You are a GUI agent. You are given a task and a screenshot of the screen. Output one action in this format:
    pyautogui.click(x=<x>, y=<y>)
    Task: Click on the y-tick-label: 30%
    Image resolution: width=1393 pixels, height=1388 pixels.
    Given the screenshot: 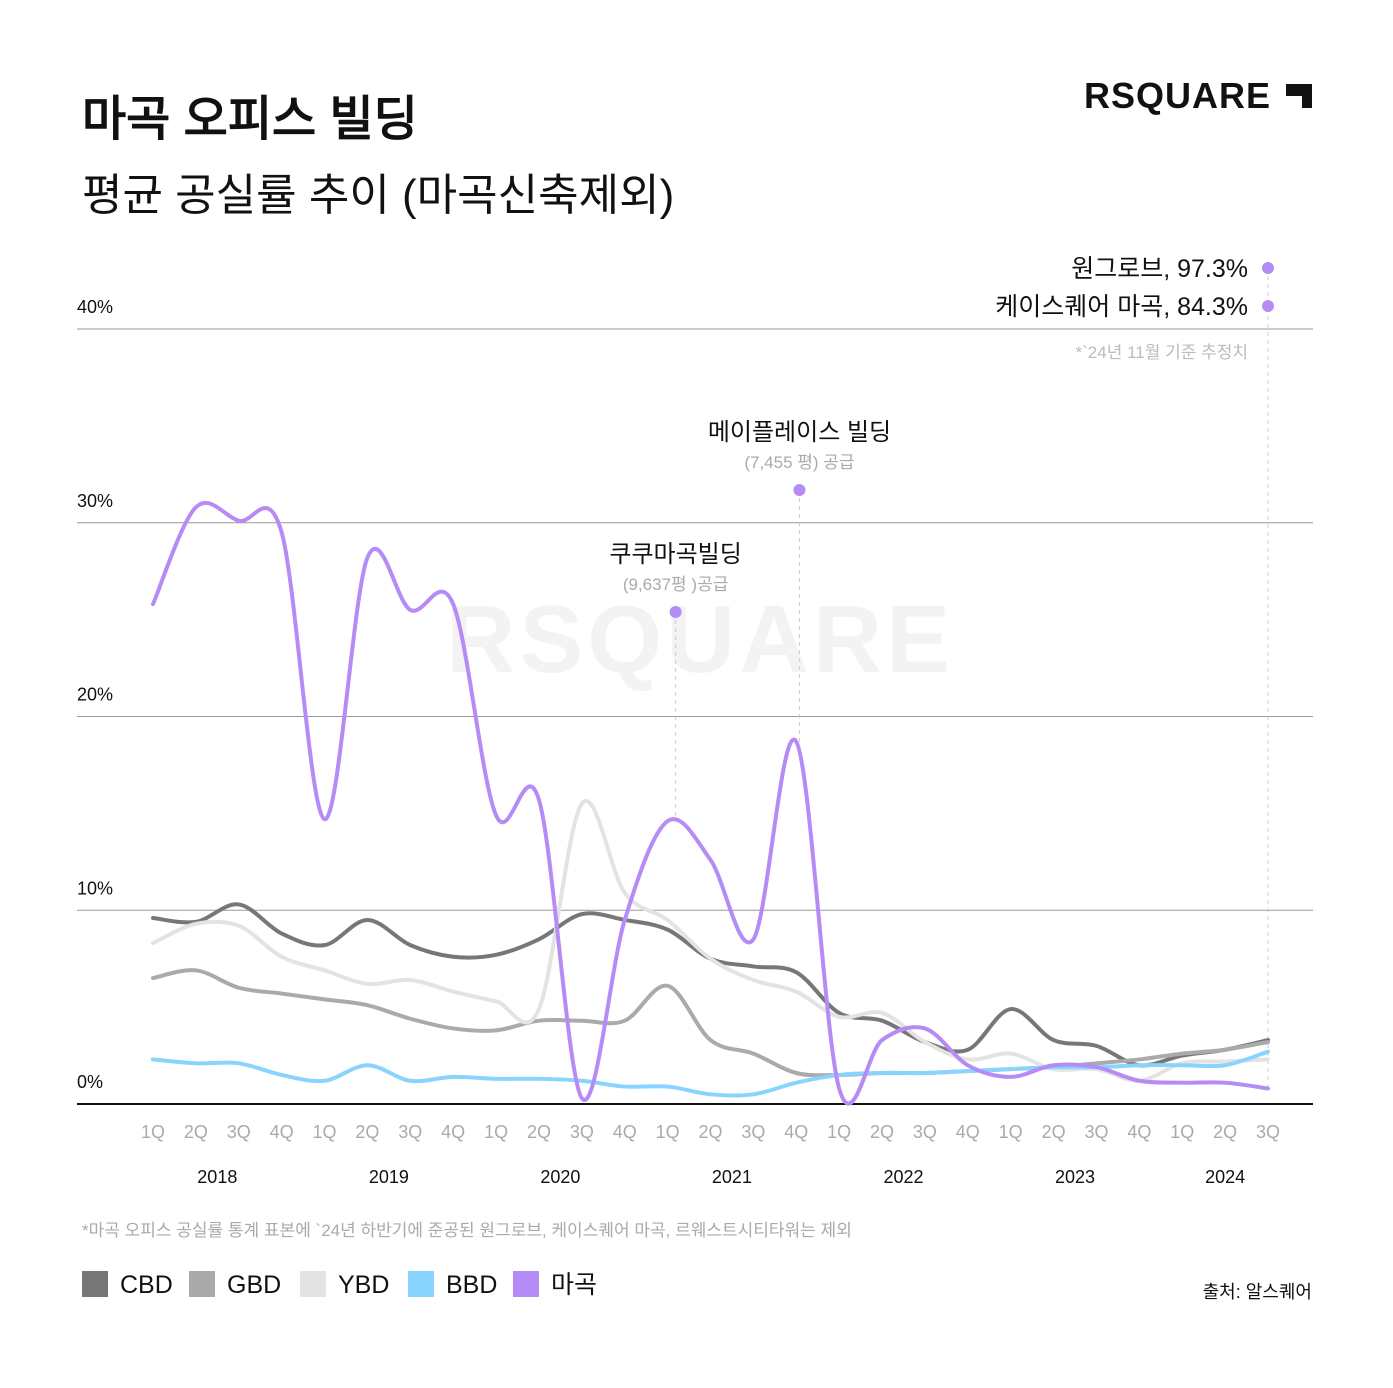 What is the action you would take?
    pyautogui.click(x=95, y=501)
    